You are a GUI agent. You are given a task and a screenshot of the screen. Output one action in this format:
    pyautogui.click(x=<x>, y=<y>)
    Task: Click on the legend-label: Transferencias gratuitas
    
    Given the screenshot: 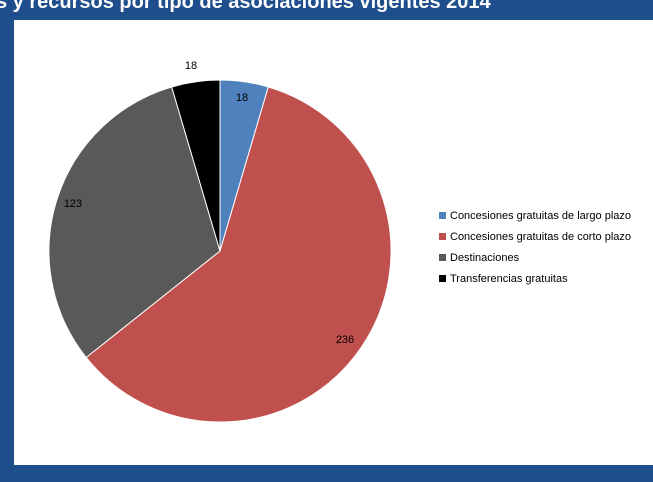 What is the action you would take?
    pyautogui.click(x=509, y=278)
    